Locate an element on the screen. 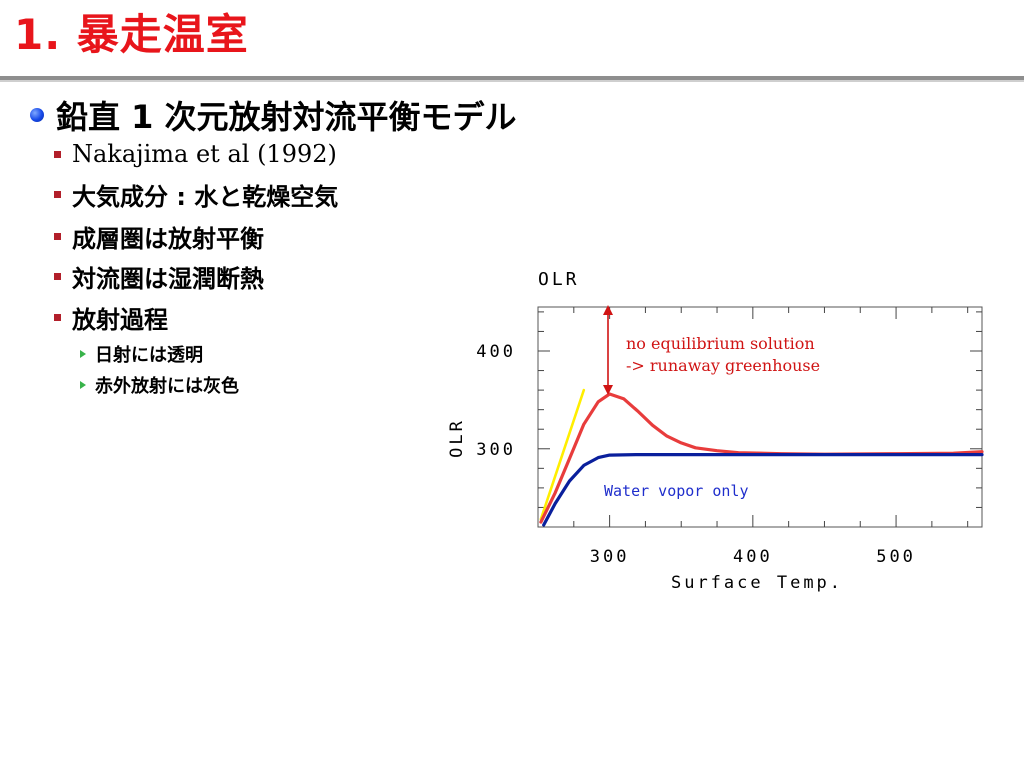 This screenshot has width=1024, height=768. bullet-item-text: 大気成分 : 水と乾燥空気 is located at coordinates (205, 197).